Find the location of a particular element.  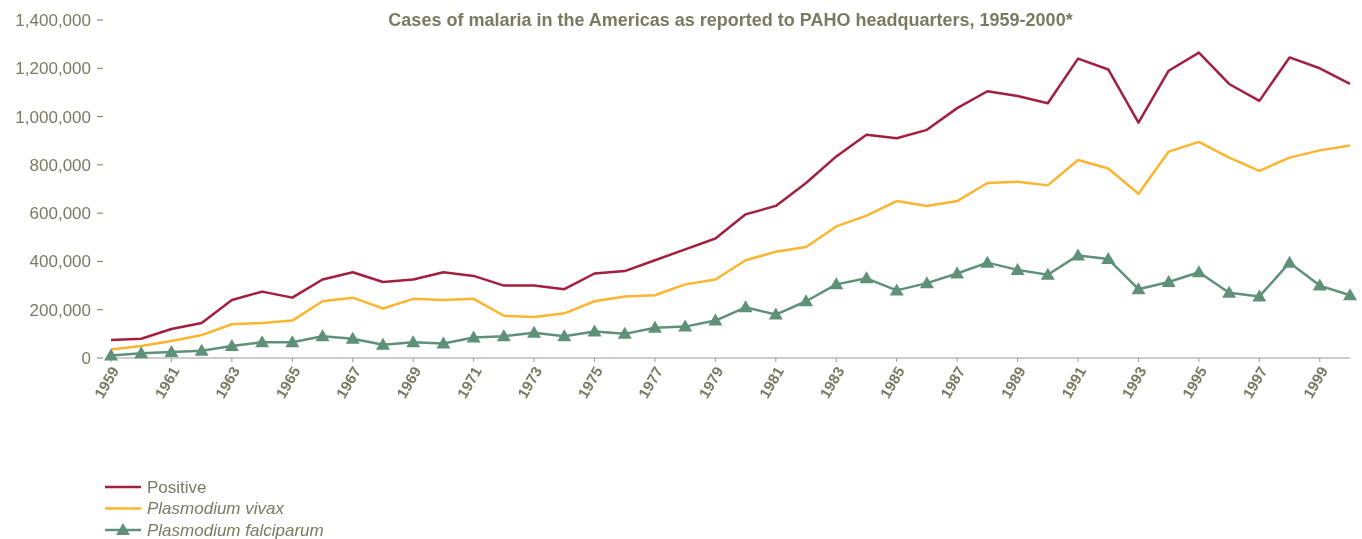

y-tick-label: 1,000,000 is located at coordinates (53, 117).